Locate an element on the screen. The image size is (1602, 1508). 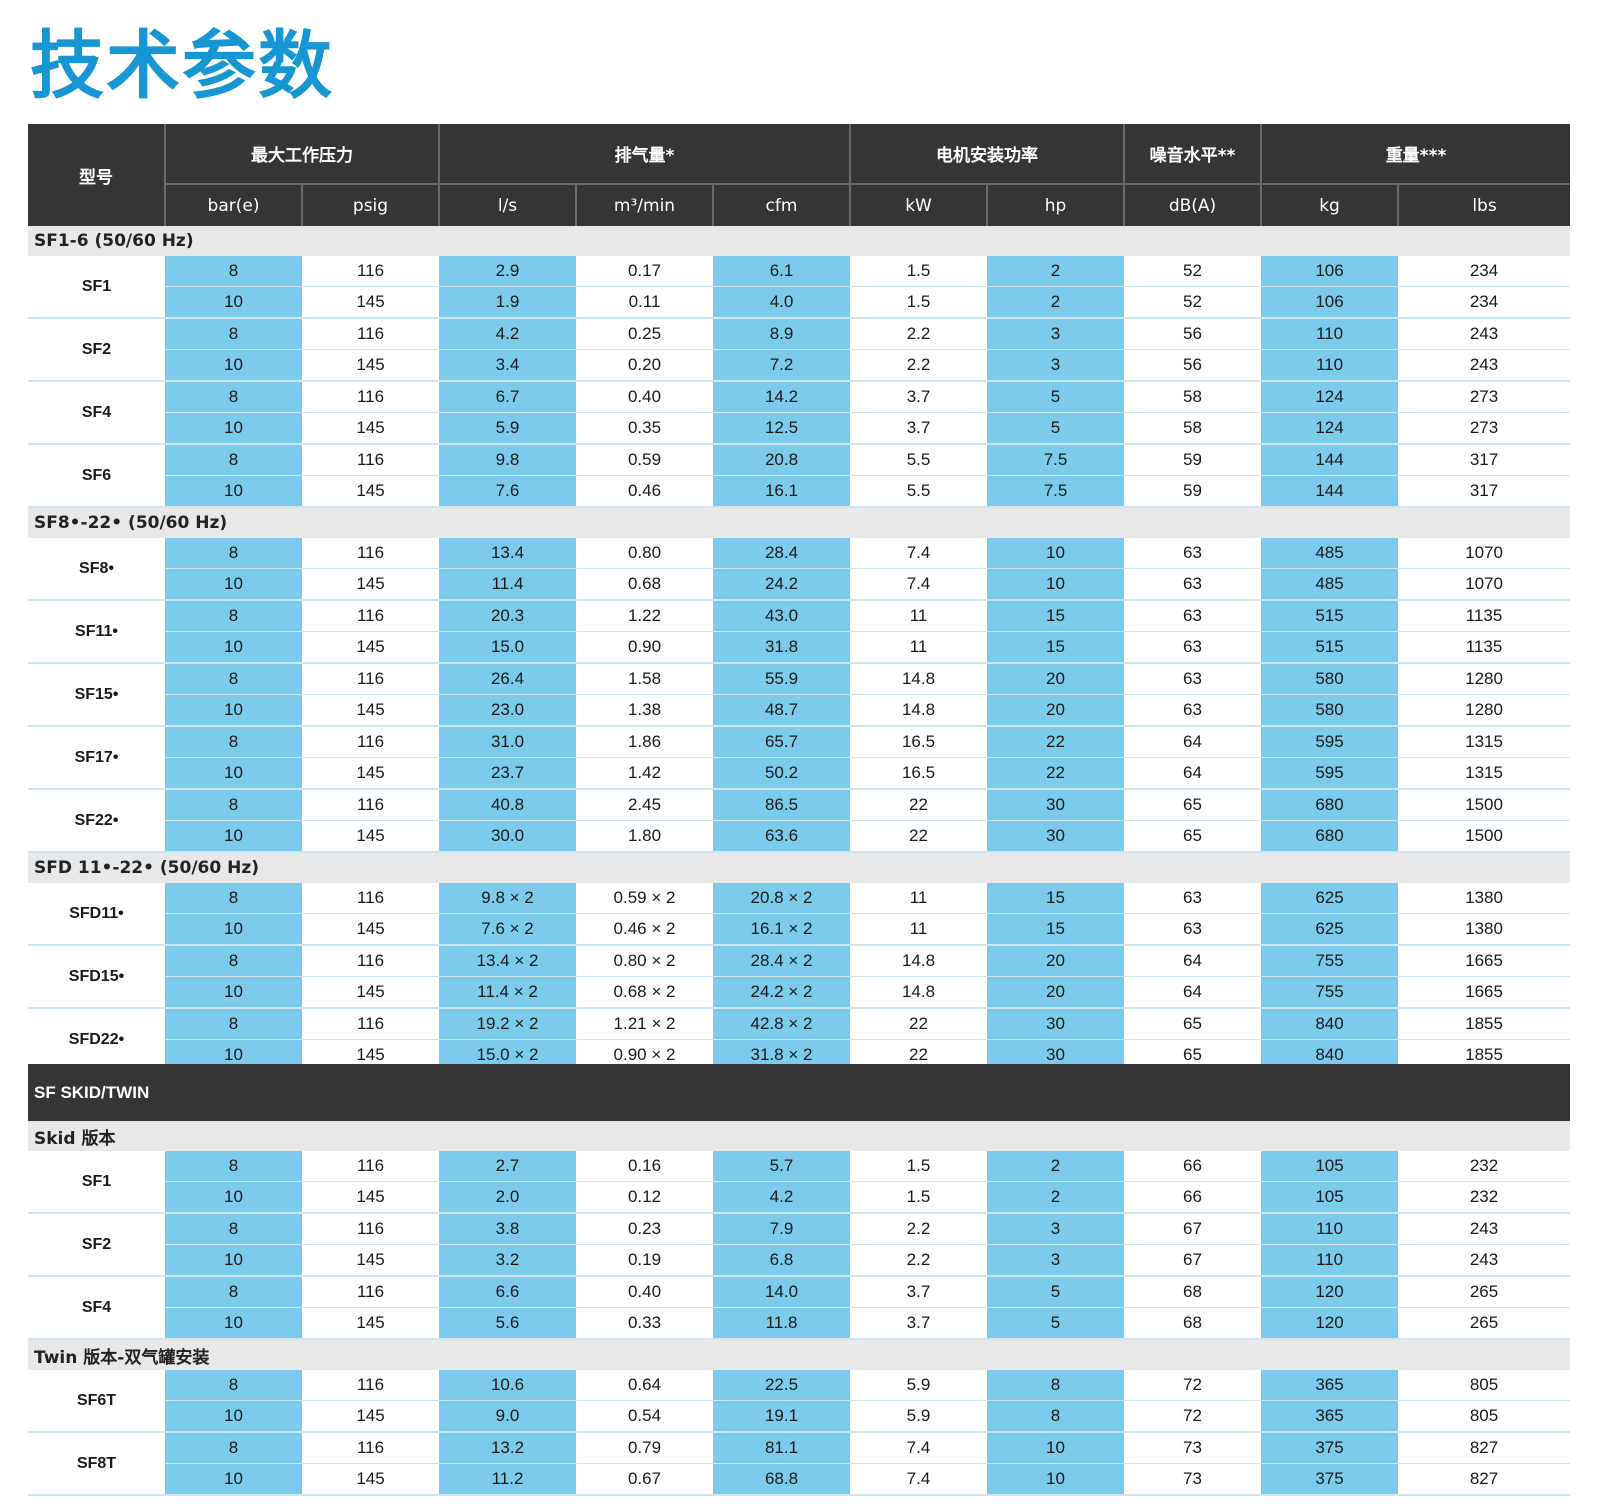
table-cell: 265 is located at coordinates (1484, 1292).